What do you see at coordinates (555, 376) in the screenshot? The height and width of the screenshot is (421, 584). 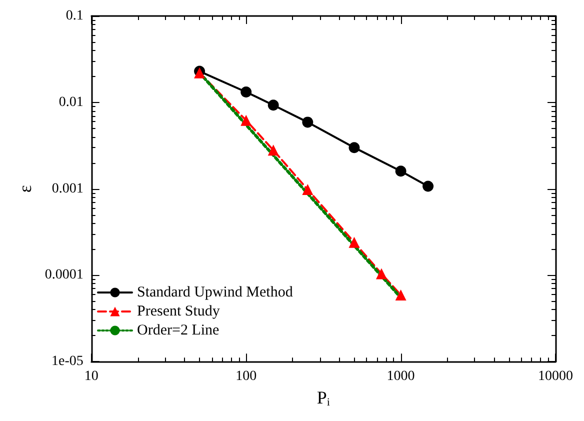 I see `x-tick-label: 10000` at bounding box center [555, 376].